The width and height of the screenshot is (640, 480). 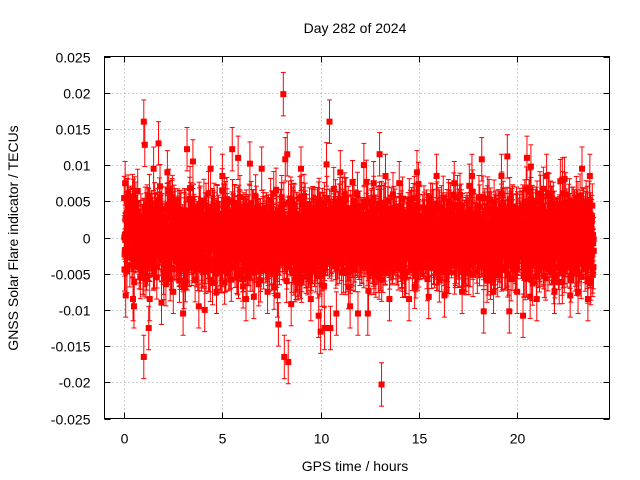 What do you see at coordinates (13, 237) in the screenshot?
I see `y-axis-label: GNSS Solar Flare indicator / TECUs` at bounding box center [13, 237].